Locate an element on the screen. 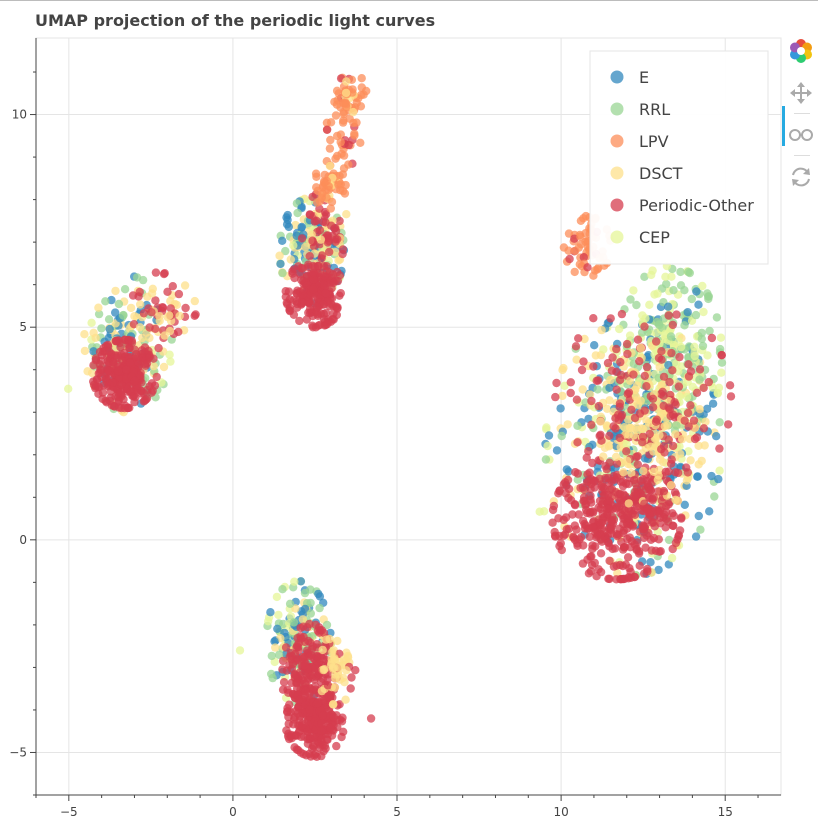 This screenshot has width=818, height=822. bokeh-logo-icon is located at coordinates (801, 51).